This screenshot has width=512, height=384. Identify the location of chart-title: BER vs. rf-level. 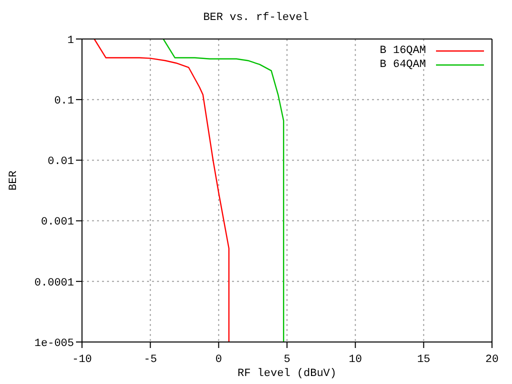
(256, 18).